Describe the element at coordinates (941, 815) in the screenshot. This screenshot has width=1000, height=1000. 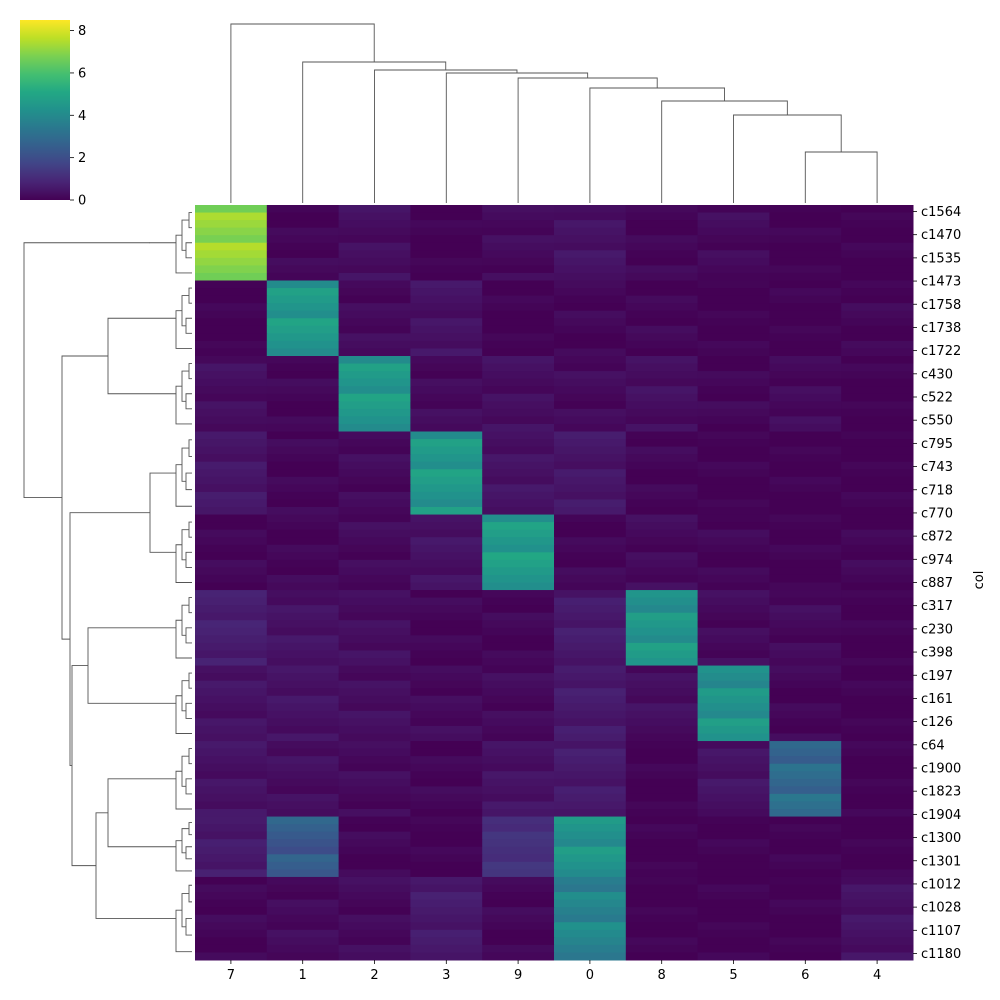
I see `y-tick-label: c1904` at that location.